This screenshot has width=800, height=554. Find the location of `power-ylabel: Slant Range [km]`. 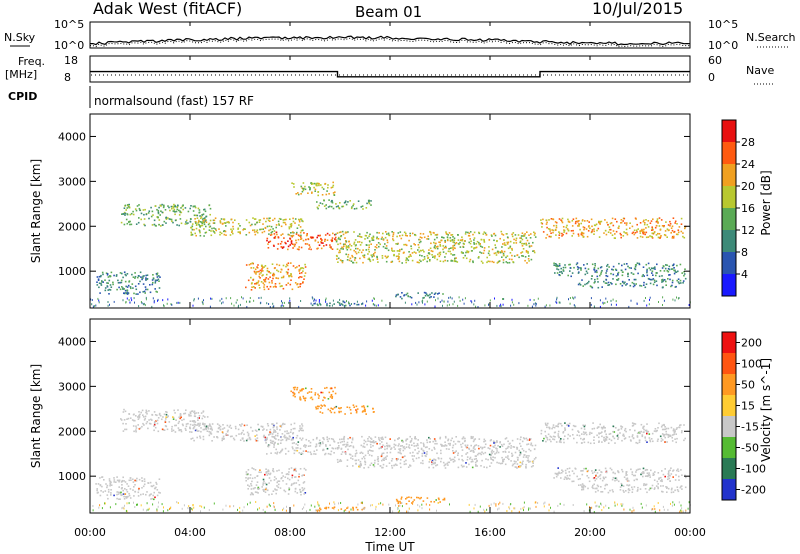

power-ylabel: Slant Range [km] is located at coordinates (36, 211).